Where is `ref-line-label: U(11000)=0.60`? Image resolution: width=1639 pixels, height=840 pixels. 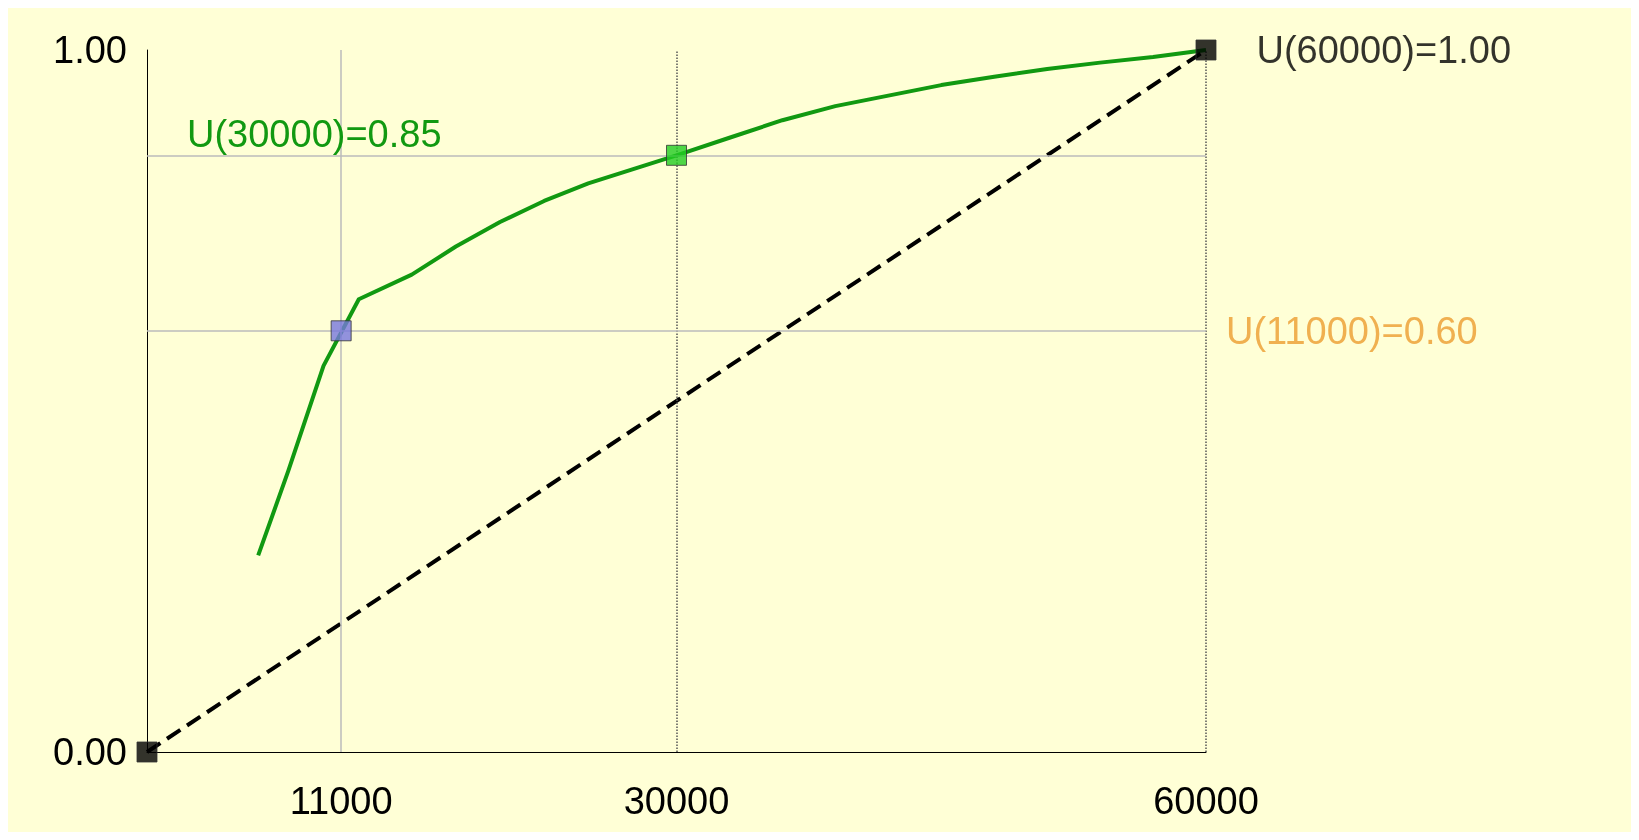 ref-line-label: U(11000)=0.60 is located at coordinates (1352, 330).